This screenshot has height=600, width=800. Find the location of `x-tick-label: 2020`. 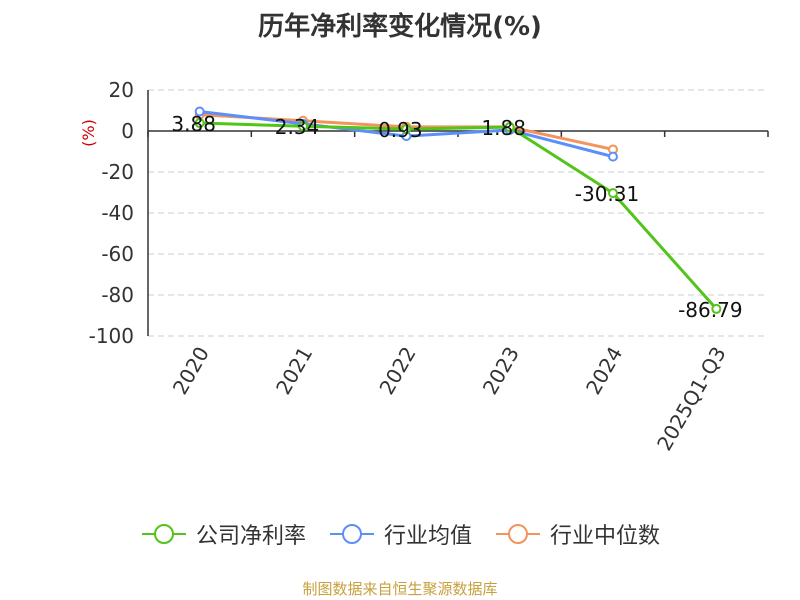

x-tick-label: 2020 is located at coordinates (191, 371).